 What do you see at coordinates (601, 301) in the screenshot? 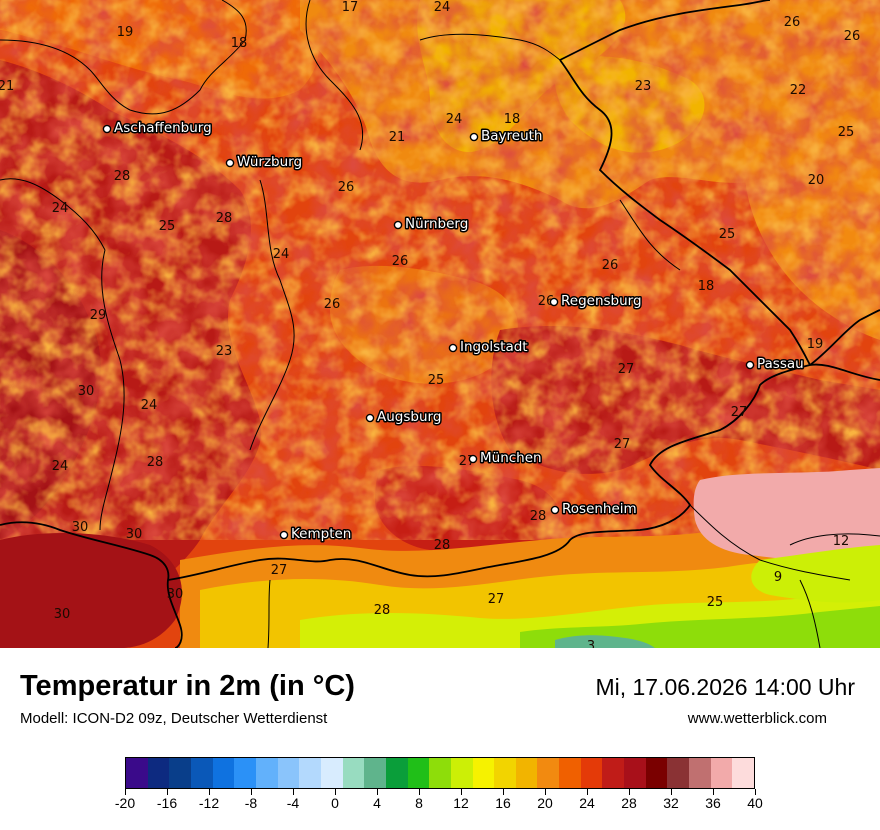
I see `city-label: Regensburg` at bounding box center [601, 301].